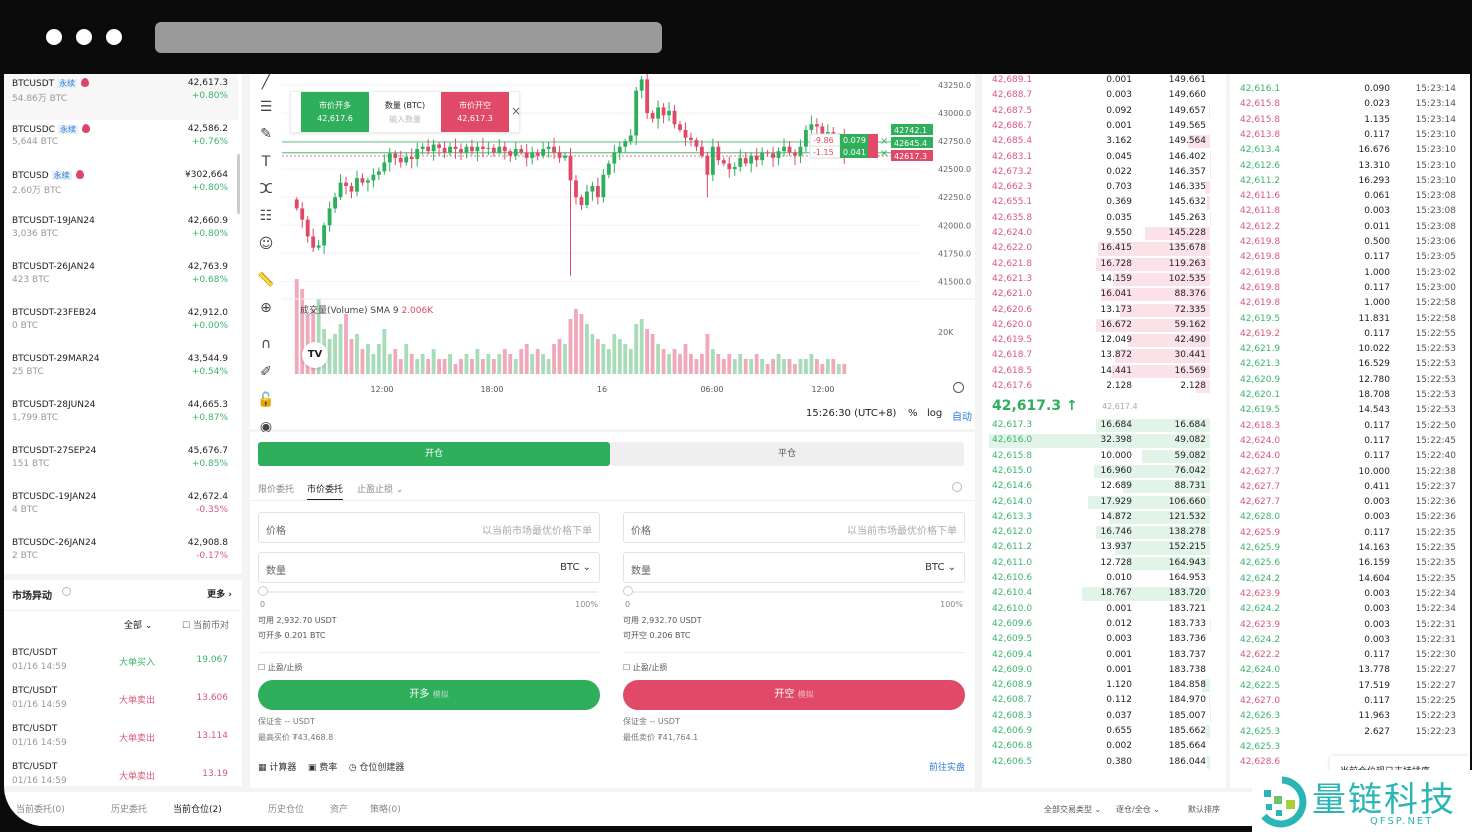 The width and height of the screenshot is (1472, 832). What do you see at coordinates (516, 111) in the screenshot?
I see `close-icon: ×` at bounding box center [516, 111].